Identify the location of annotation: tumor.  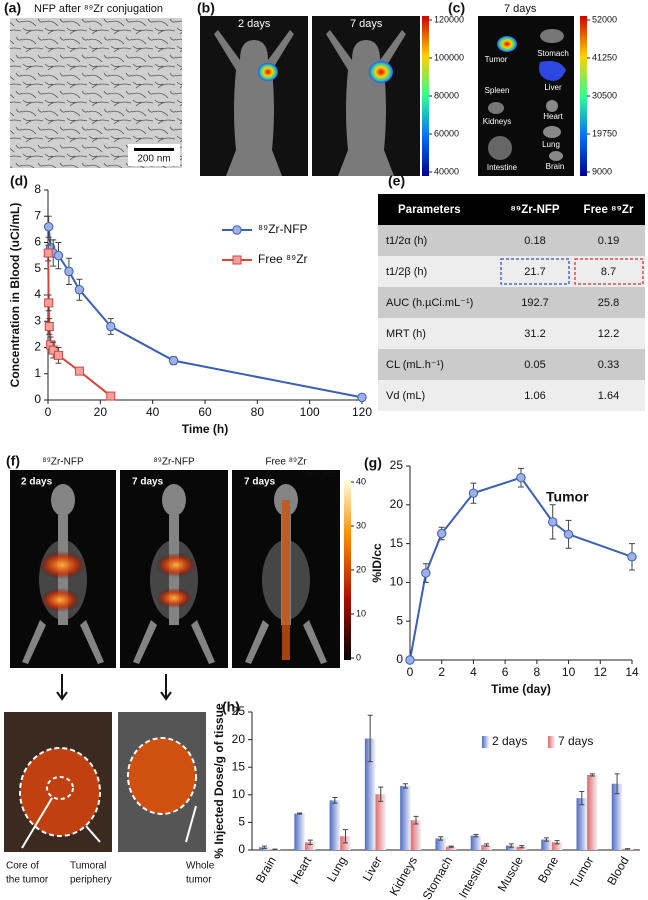
(199, 880).